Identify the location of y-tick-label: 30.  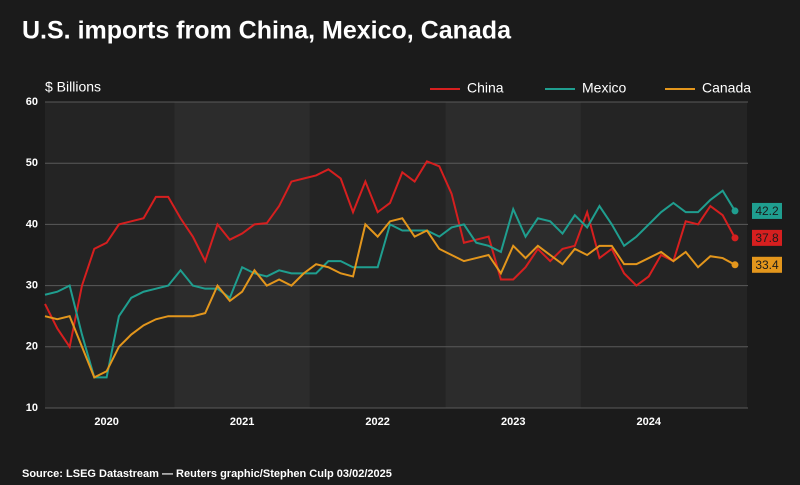
(32, 286).